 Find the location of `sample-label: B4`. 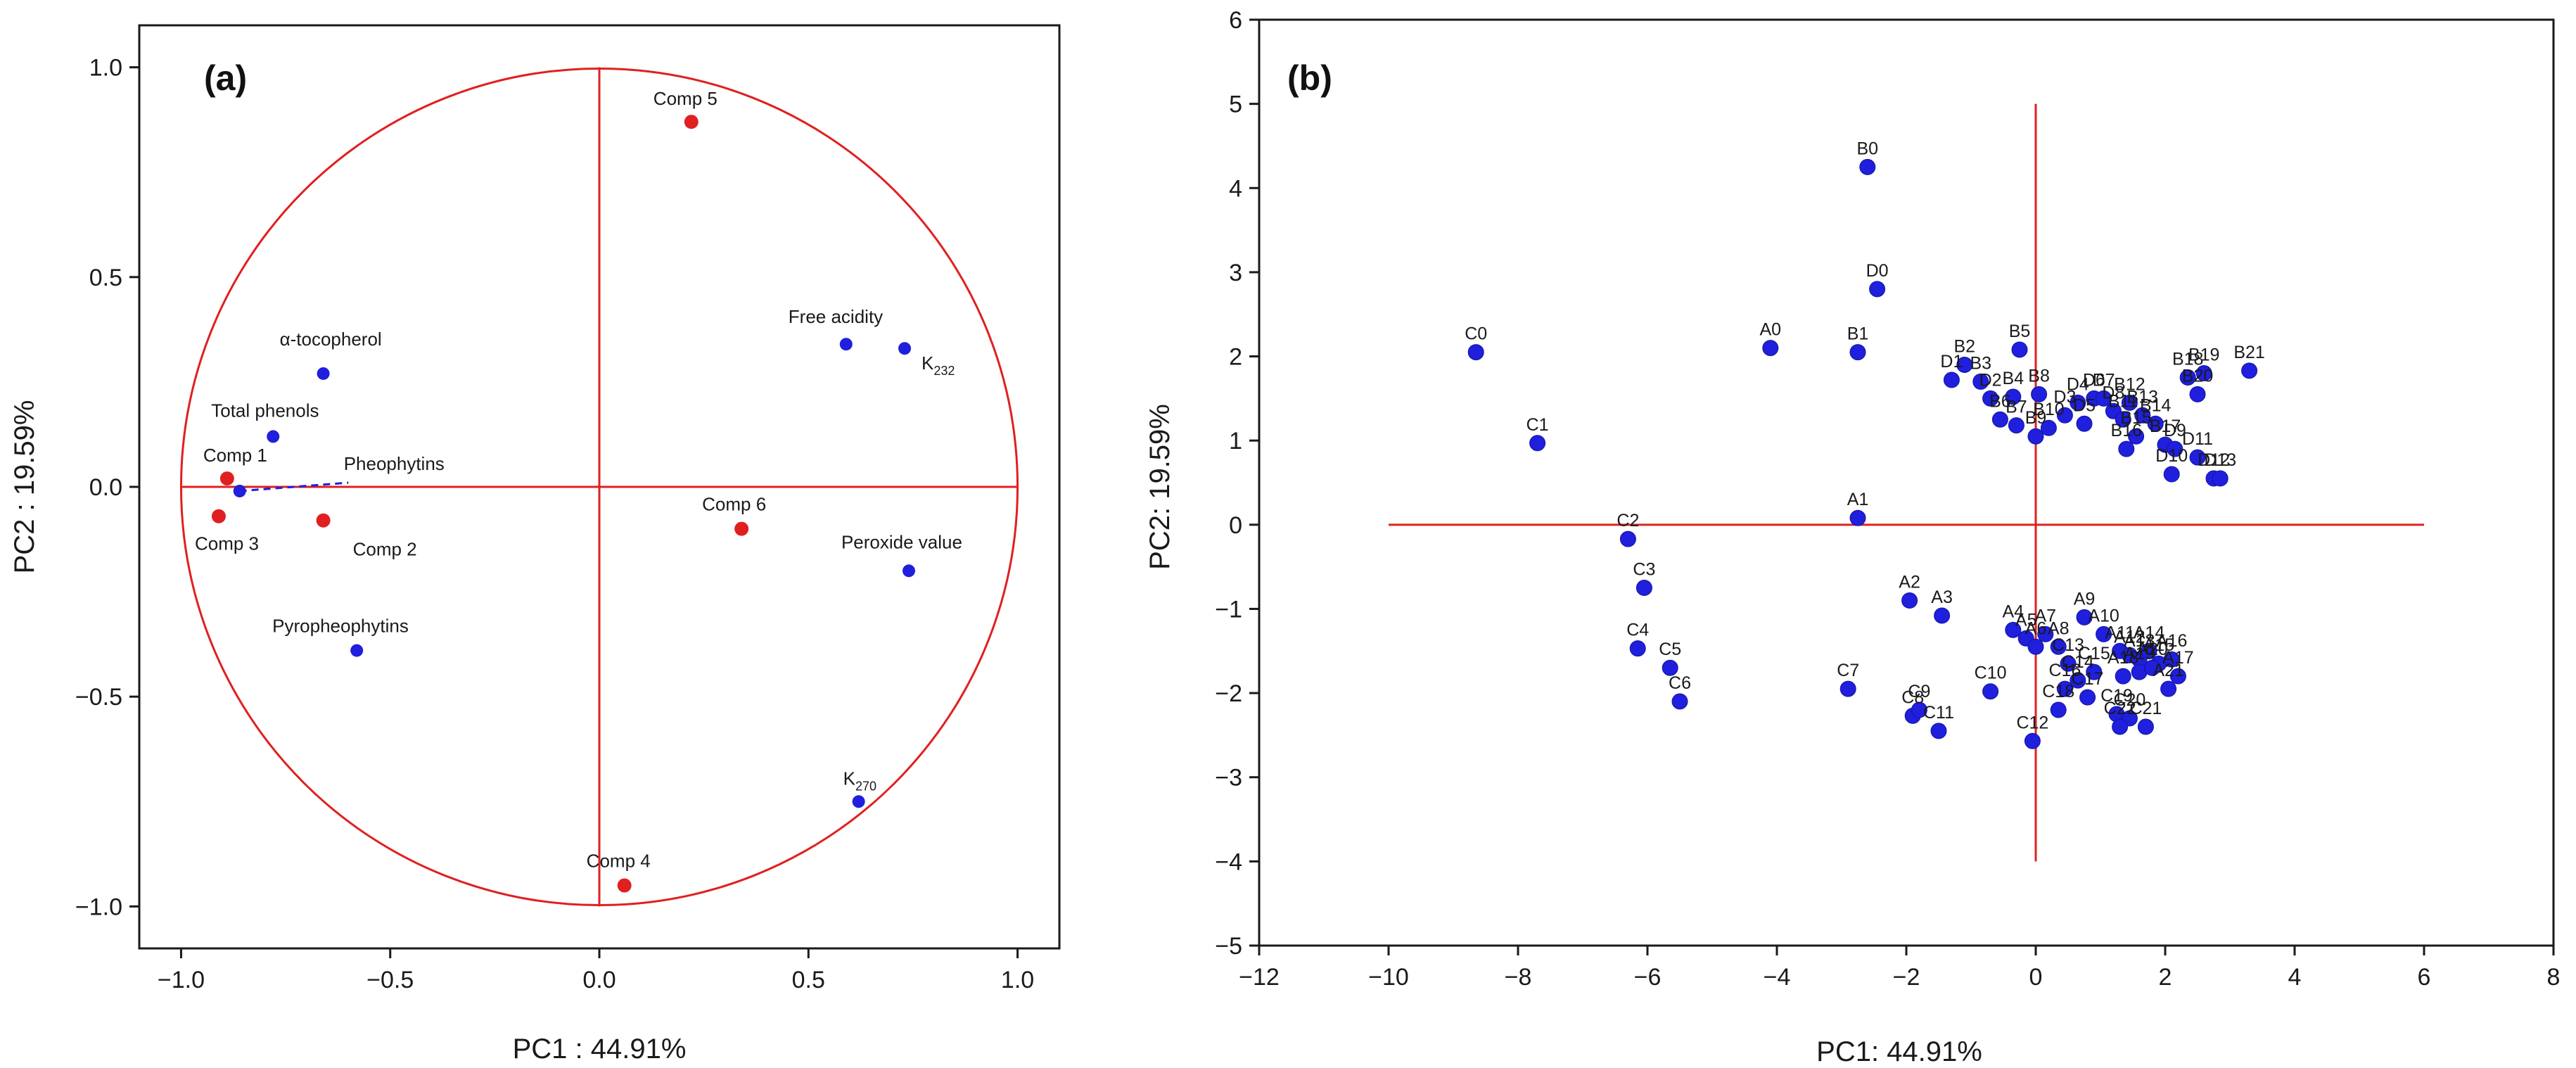

sample-label: B4 is located at coordinates (2014, 379).